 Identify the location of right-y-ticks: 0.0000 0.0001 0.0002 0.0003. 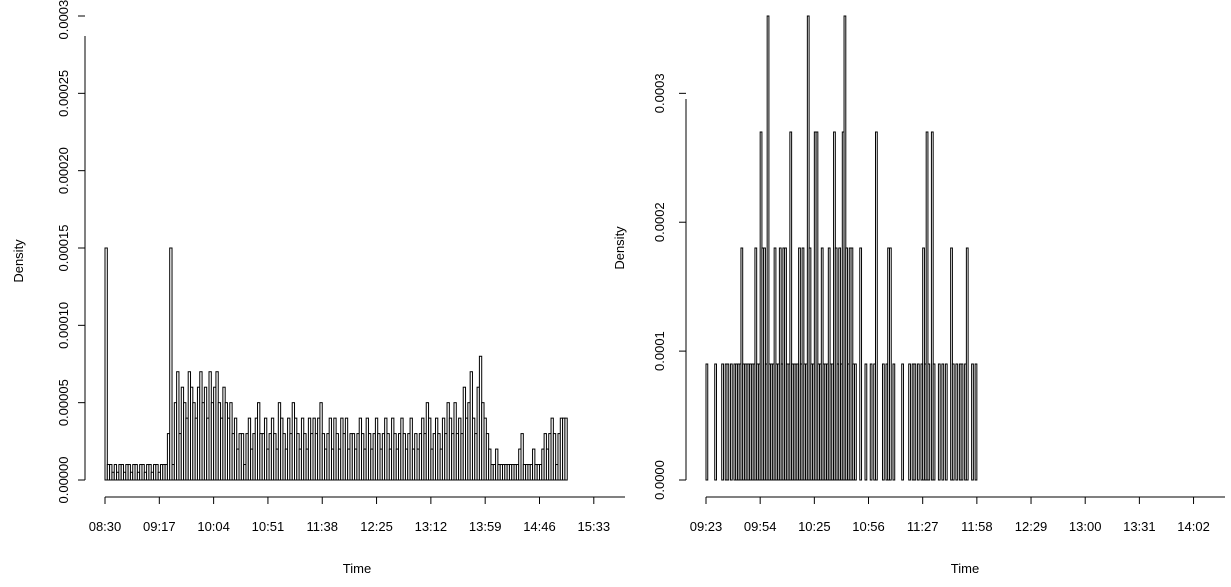
(669, 286).